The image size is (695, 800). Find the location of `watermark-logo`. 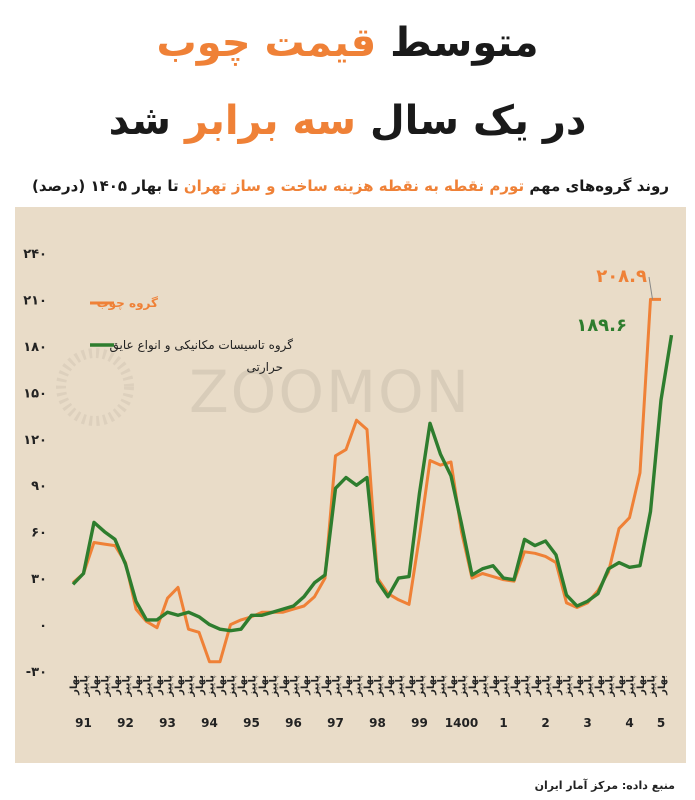

watermark-logo is located at coordinates (95, 387).